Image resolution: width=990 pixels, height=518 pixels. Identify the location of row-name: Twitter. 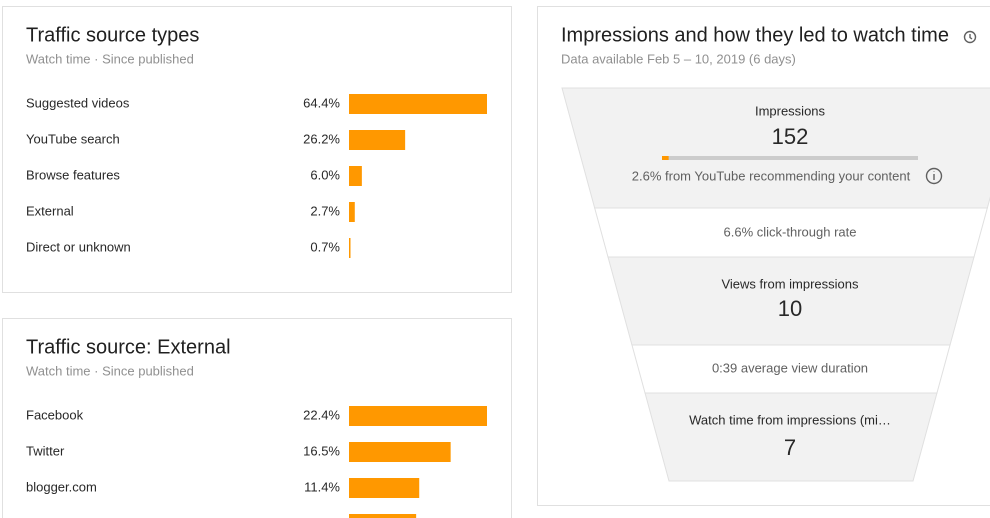
(45, 450).